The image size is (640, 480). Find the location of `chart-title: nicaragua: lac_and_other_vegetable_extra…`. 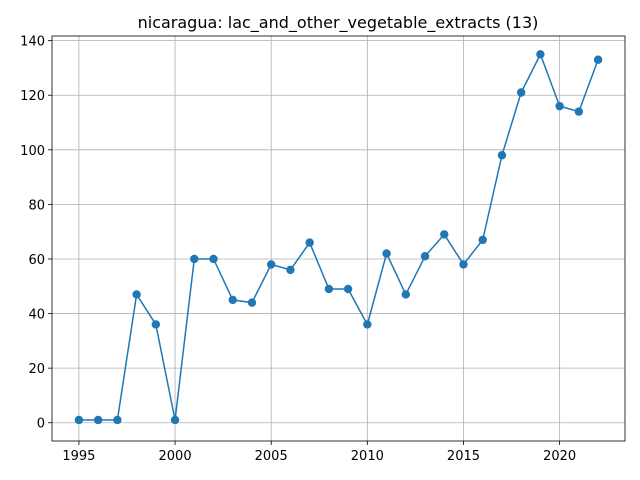

chart-title: nicaragua: lac_and_other_vegetable_extra… is located at coordinates (338, 23).